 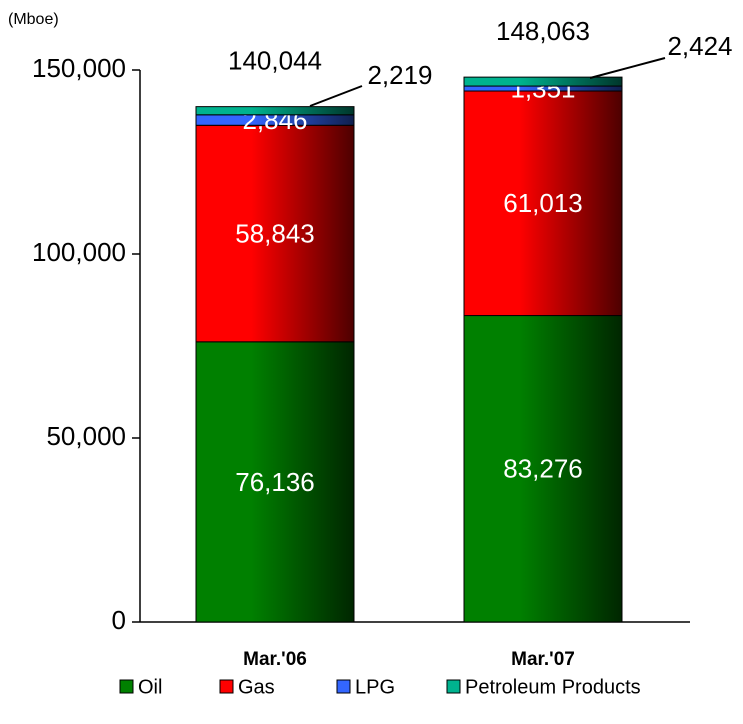 What do you see at coordinates (79, 68) in the screenshot?
I see `y-tick-label: 150,000` at bounding box center [79, 68].